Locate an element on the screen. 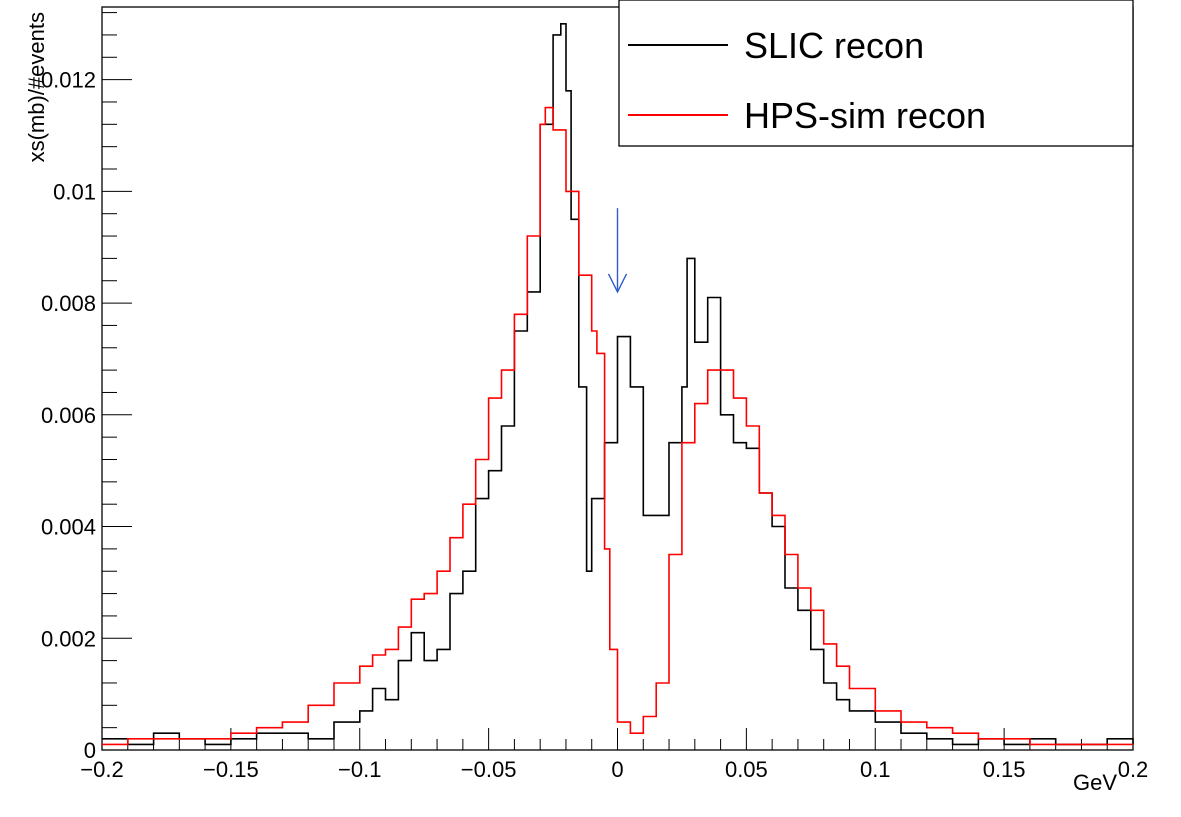 The image size is (1181, 817). x-tick-label: −0.2 is located at coordinates (101, 769).